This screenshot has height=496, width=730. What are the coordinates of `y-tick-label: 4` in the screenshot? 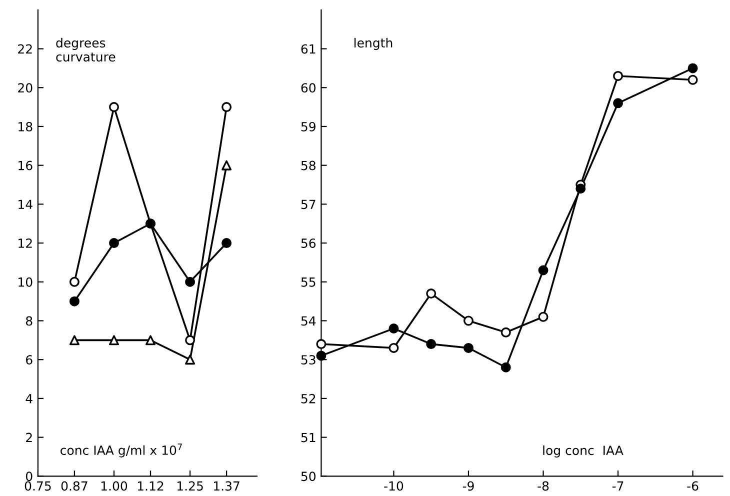 It's located at (29, 399).